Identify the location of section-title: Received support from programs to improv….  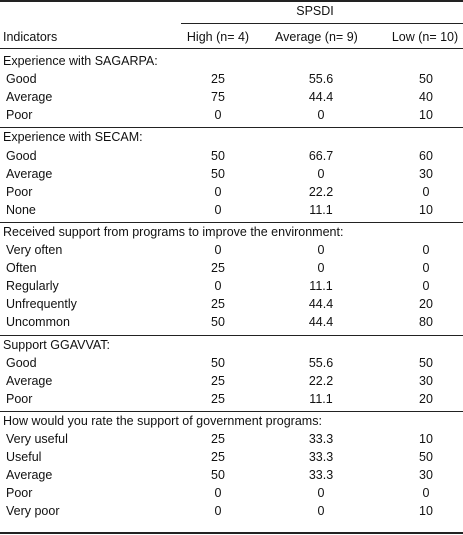
(173, 231).